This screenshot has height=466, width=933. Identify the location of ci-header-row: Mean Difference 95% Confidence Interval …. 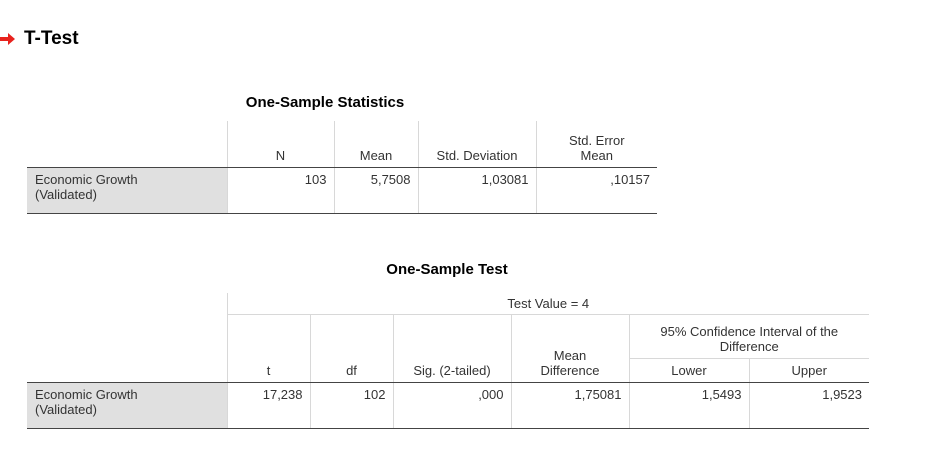
(448, 348).